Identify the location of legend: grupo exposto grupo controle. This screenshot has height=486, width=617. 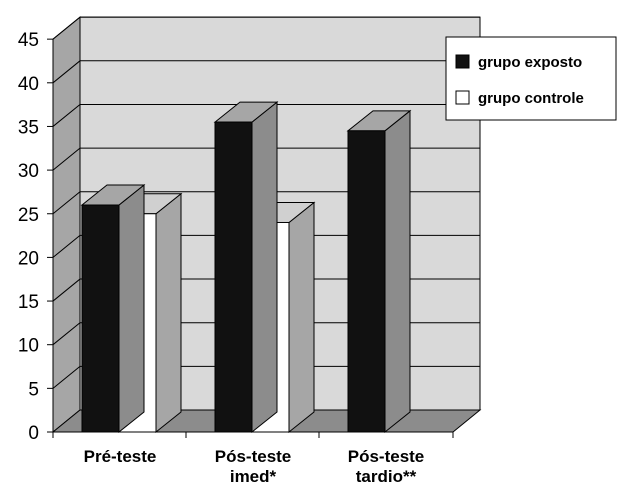
(531, 78).